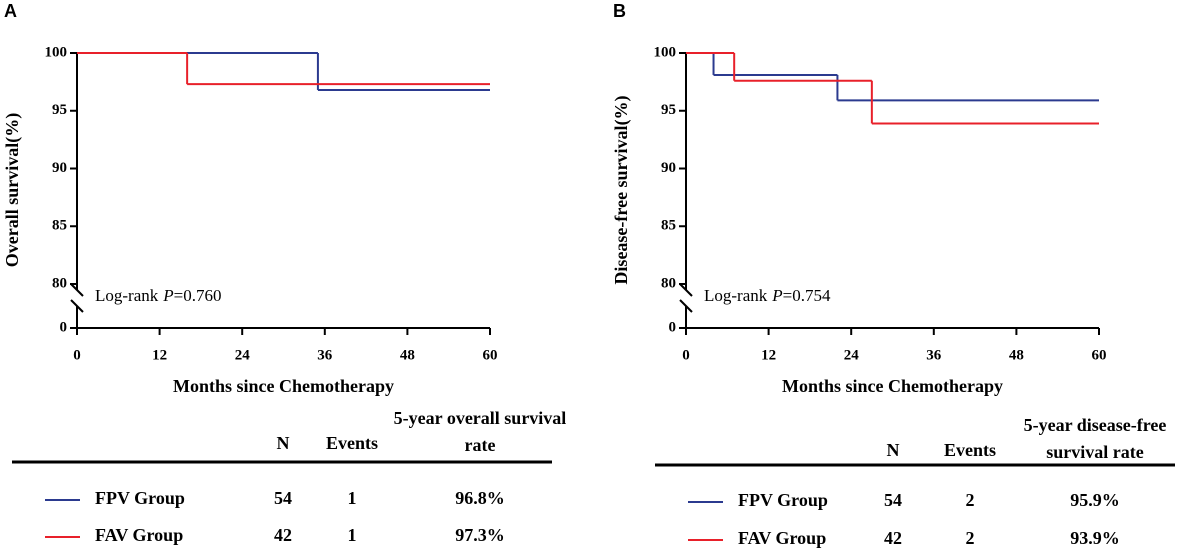 Image resolution: width=1200 pixels, height=550 pixels. What do you see at coordinates (480, 431) in the screenshot?
I see `table-header: 5-year overall survival rate` at bounding box center [480, 431].